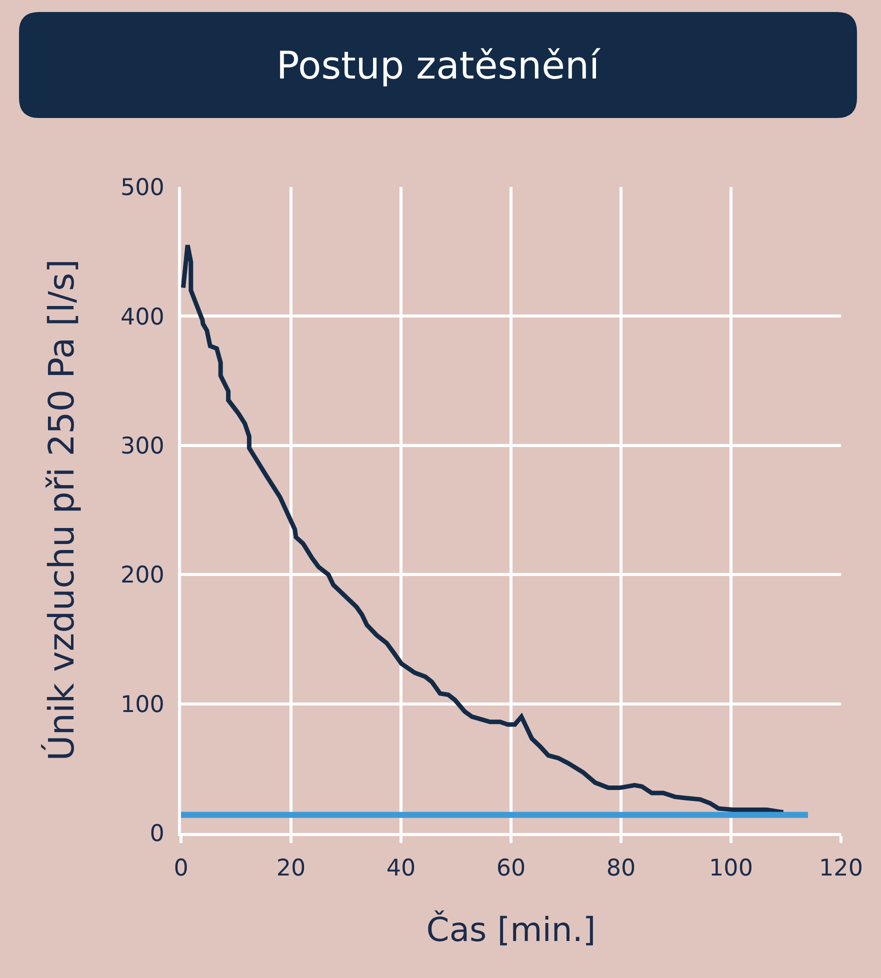 The height and width of the screenshot is (978, 881). Describe the element at coordinates (142, 317) in the screenshot. I see `y-tick-label: 400` at that location.